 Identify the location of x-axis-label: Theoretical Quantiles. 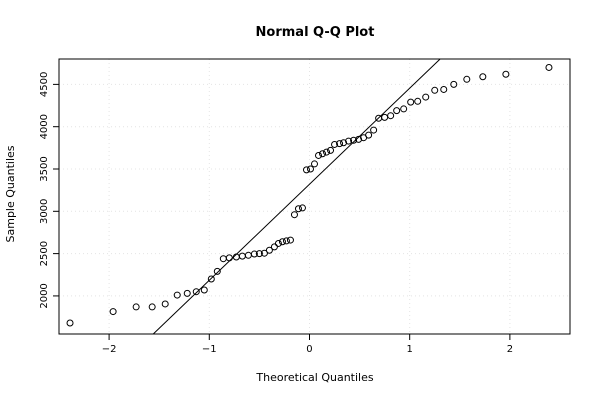
(314, 377).